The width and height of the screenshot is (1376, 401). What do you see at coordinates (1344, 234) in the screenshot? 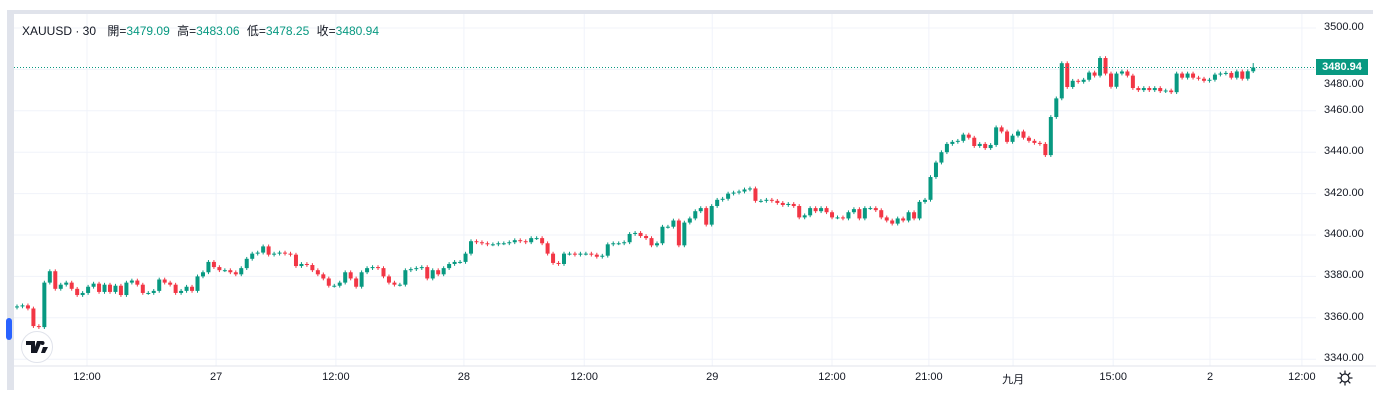
I see `price-tick-label: 3400.00` at bounding box center [1344, 234].